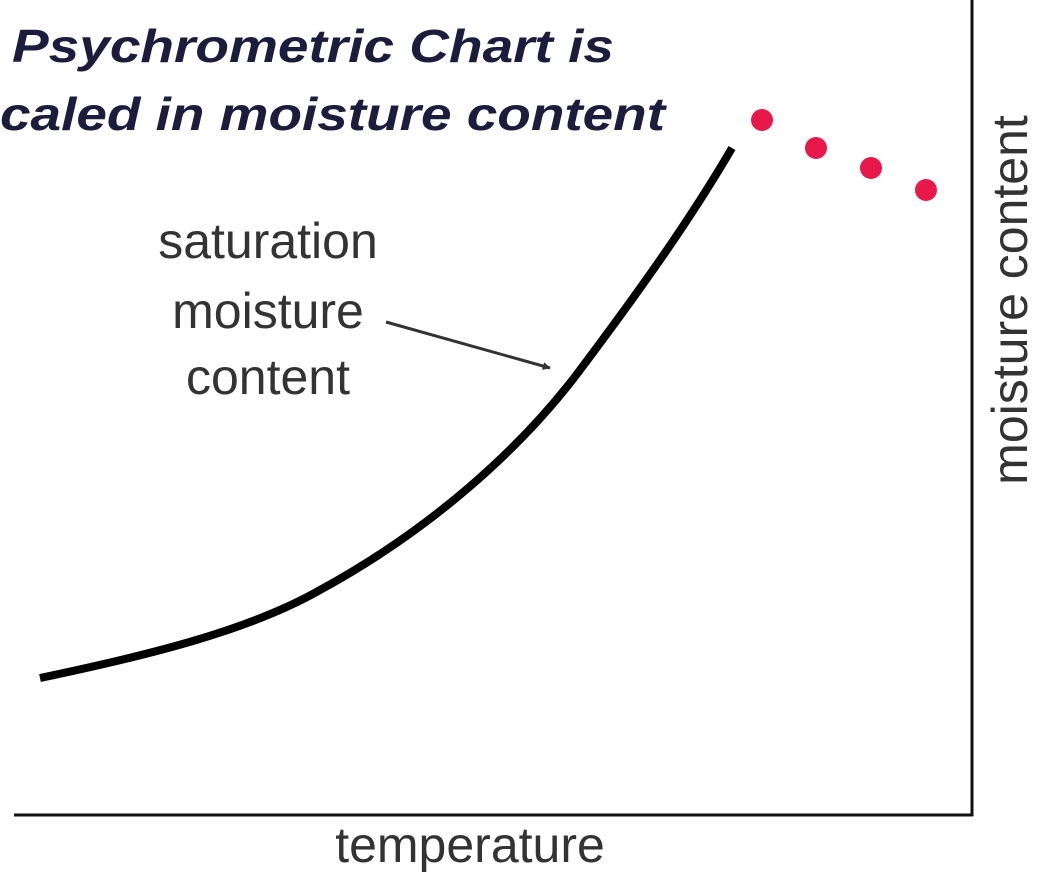 This screenshot has height=872, width=1037. I want to click on title-line: Psychrometric Chart is, so click(313, 46).